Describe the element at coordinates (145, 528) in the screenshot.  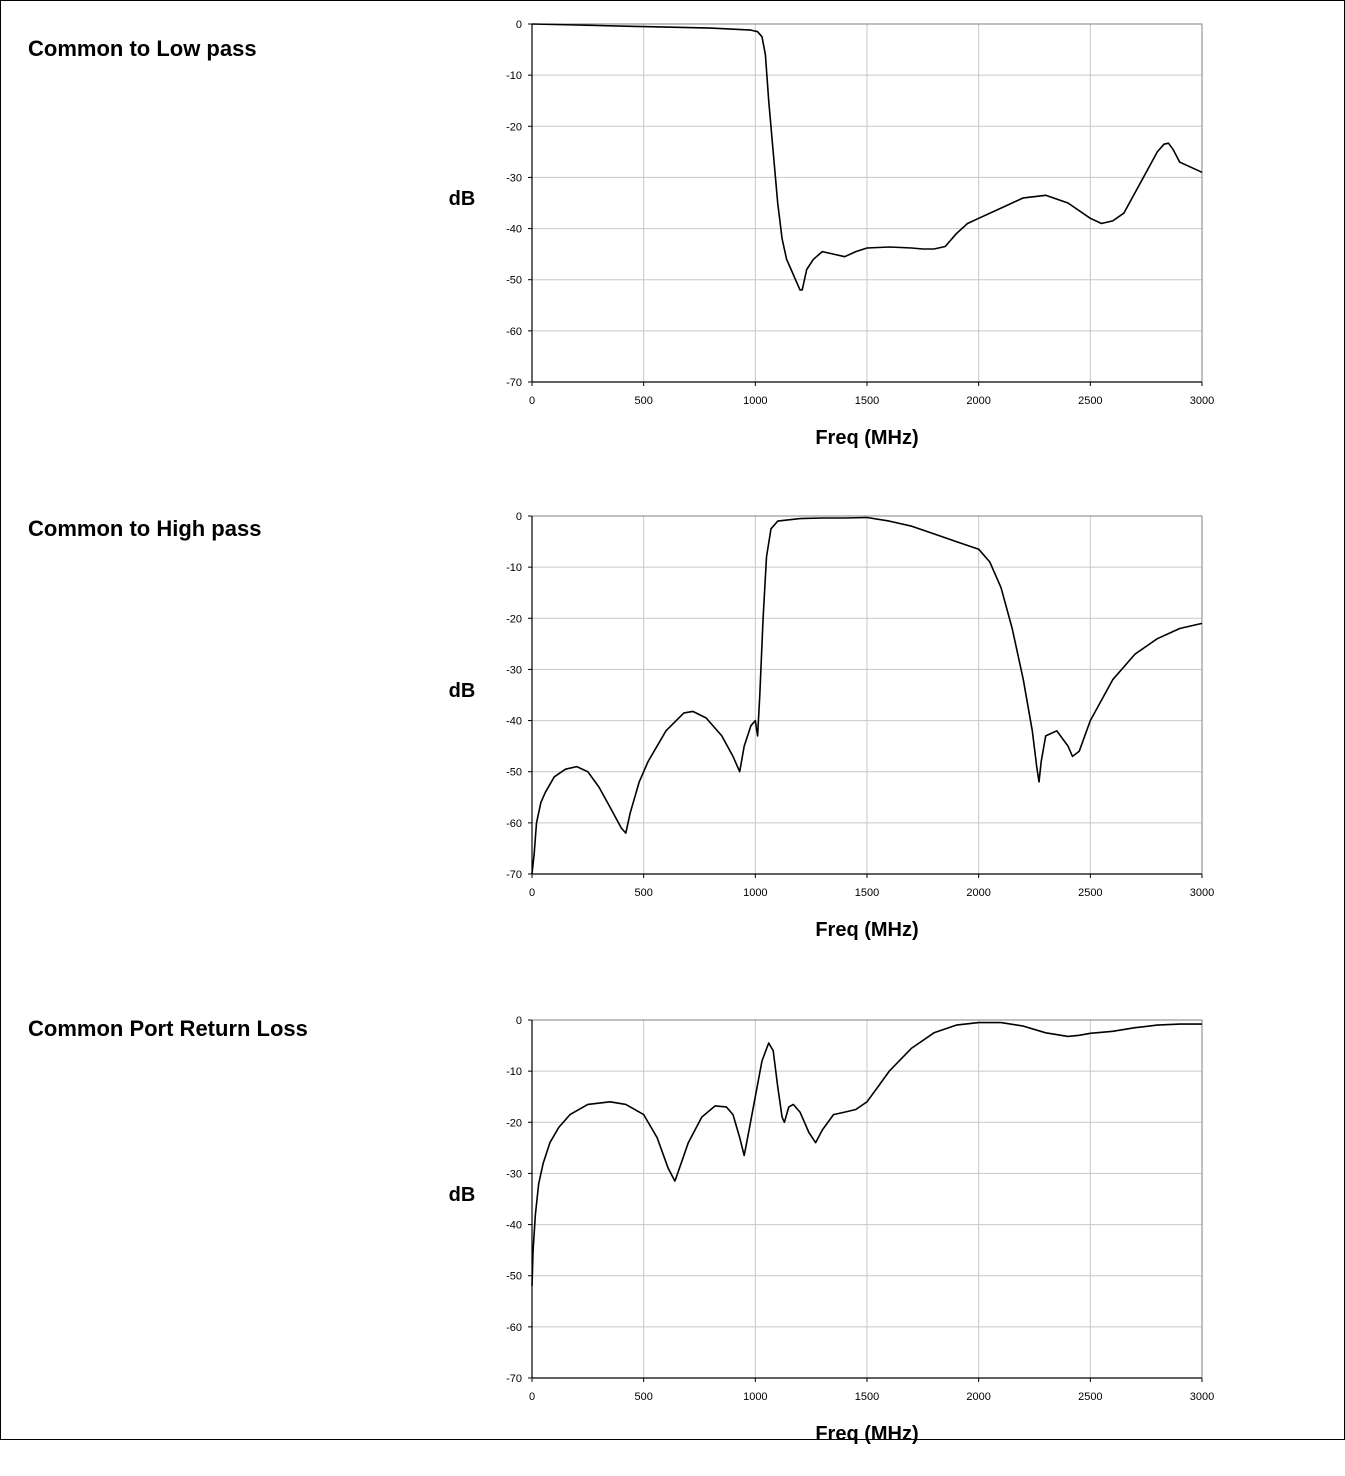
I see `chart-title-high-pass: Common to High pass` at that location.